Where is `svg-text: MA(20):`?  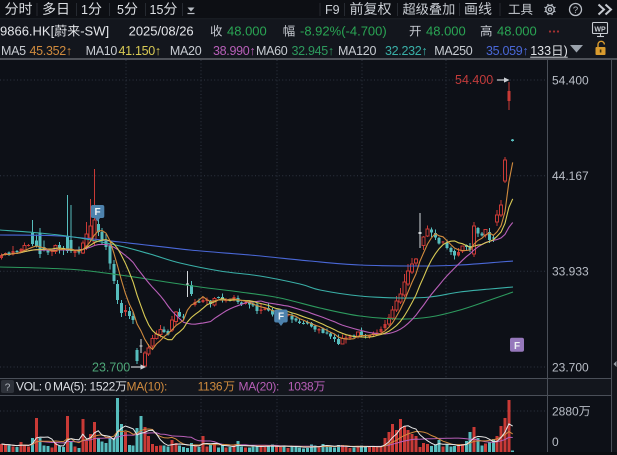 svg-text: MA(20): is located at coordinates (259, 387).